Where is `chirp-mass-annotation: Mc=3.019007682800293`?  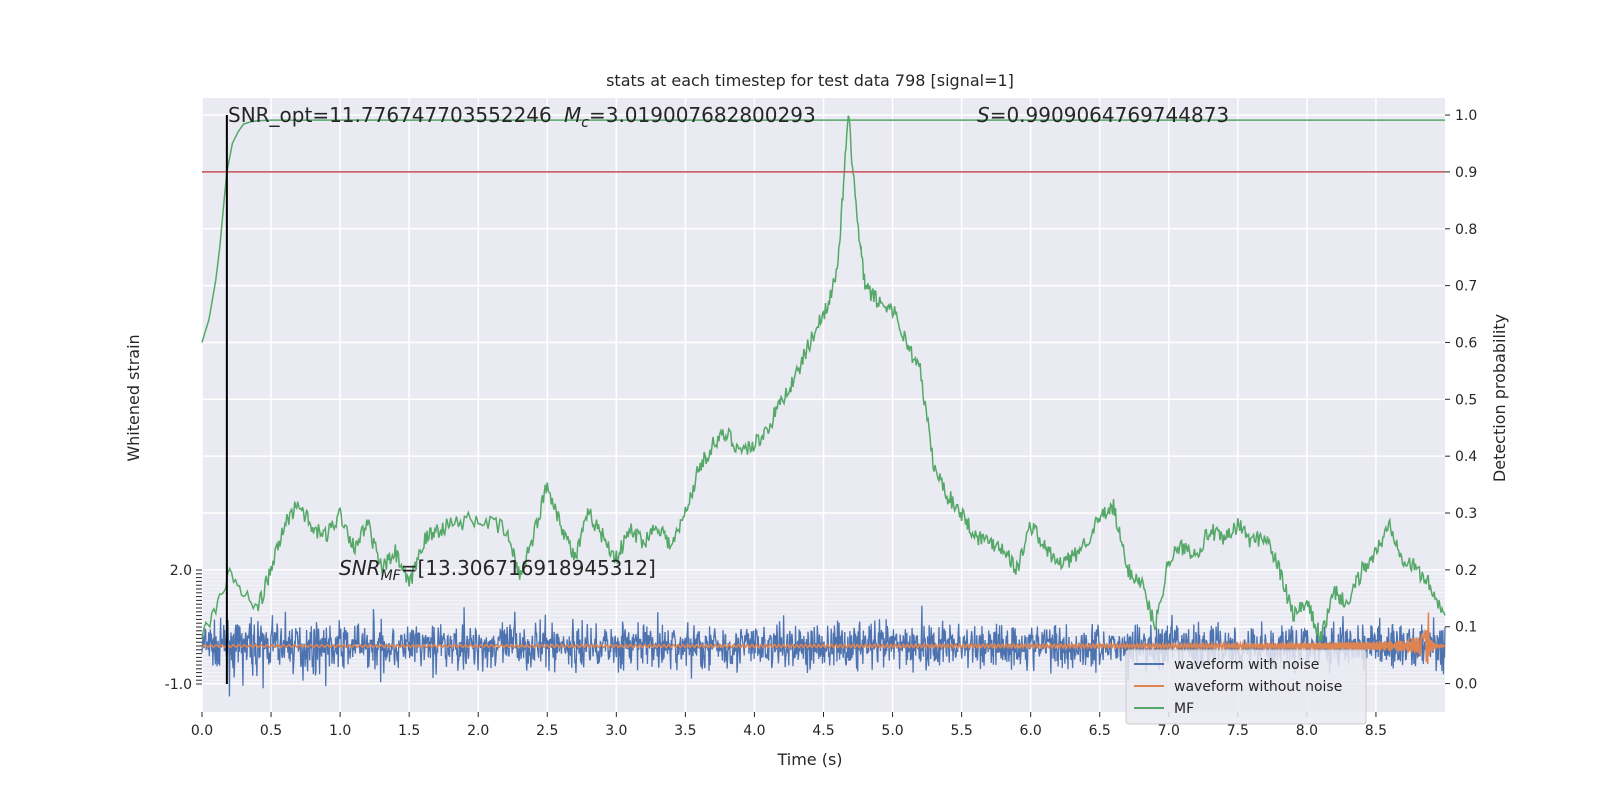 chirp-mass-annotation: Mc=3.019007682800293 is located at coordinates (690, 117).